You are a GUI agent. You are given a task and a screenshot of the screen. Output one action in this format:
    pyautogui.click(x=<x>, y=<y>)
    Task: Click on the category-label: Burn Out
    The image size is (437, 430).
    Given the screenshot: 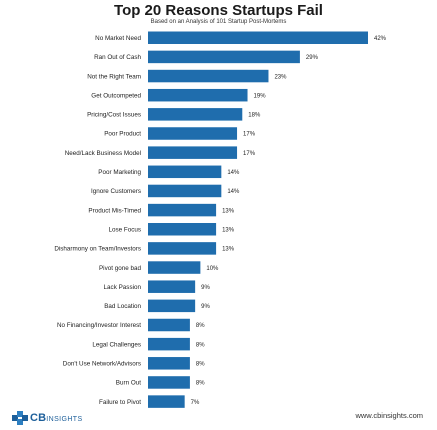 What is the action you would take?
    pyautogui.click(x=128, y=383)
    